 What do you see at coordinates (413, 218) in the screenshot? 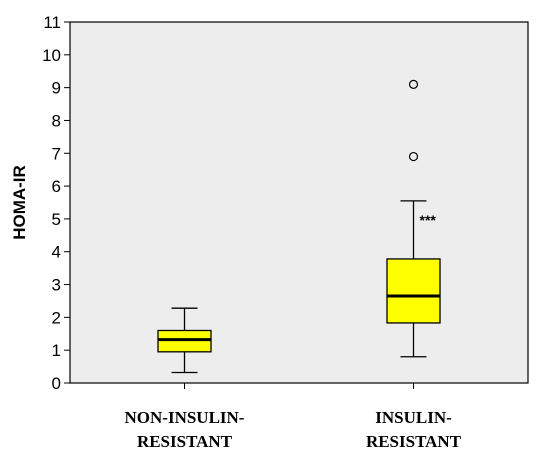
I see `box-group: ***` at bounding box center [413, 218].